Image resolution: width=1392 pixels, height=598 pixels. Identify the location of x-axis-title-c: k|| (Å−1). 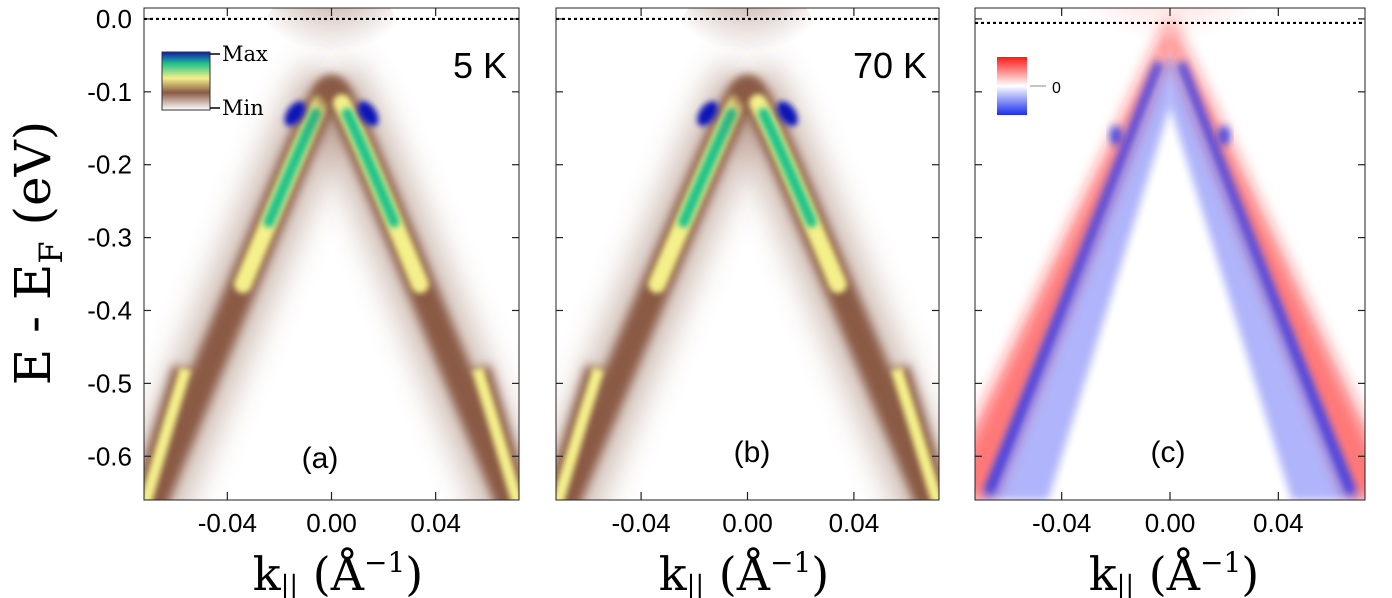
(1174, 572).